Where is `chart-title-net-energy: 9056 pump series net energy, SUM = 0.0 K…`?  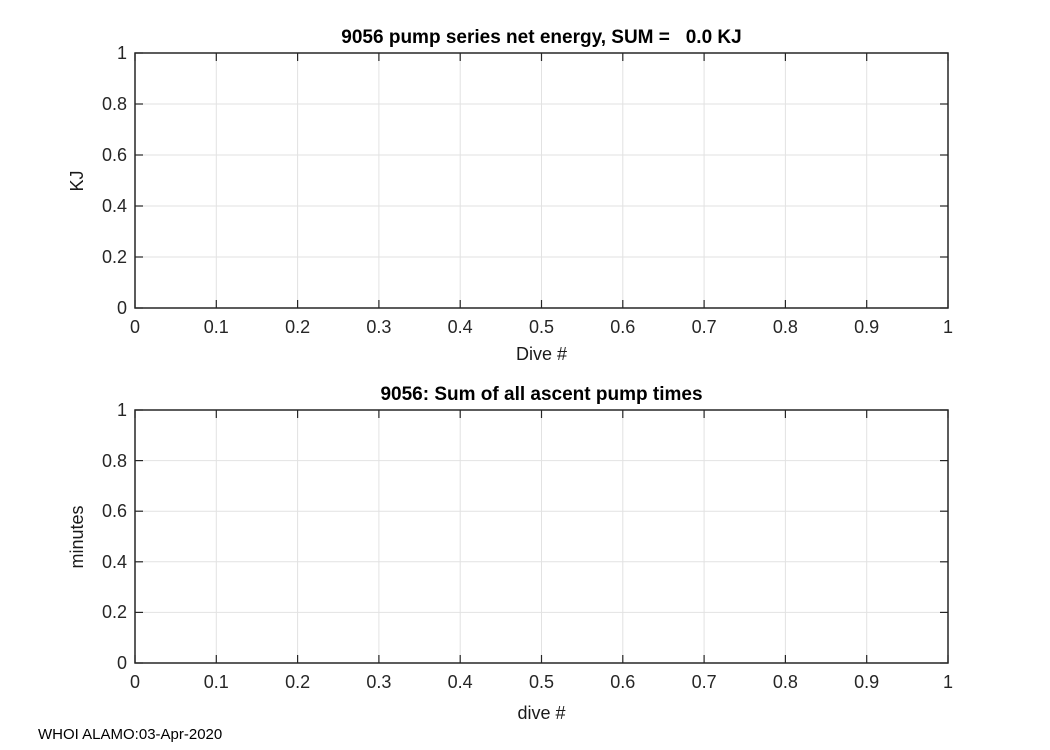 chart-title-net-energy: 9056 pump series net energy, SUM = 0.0 K… is located at coordinates (541, 37).